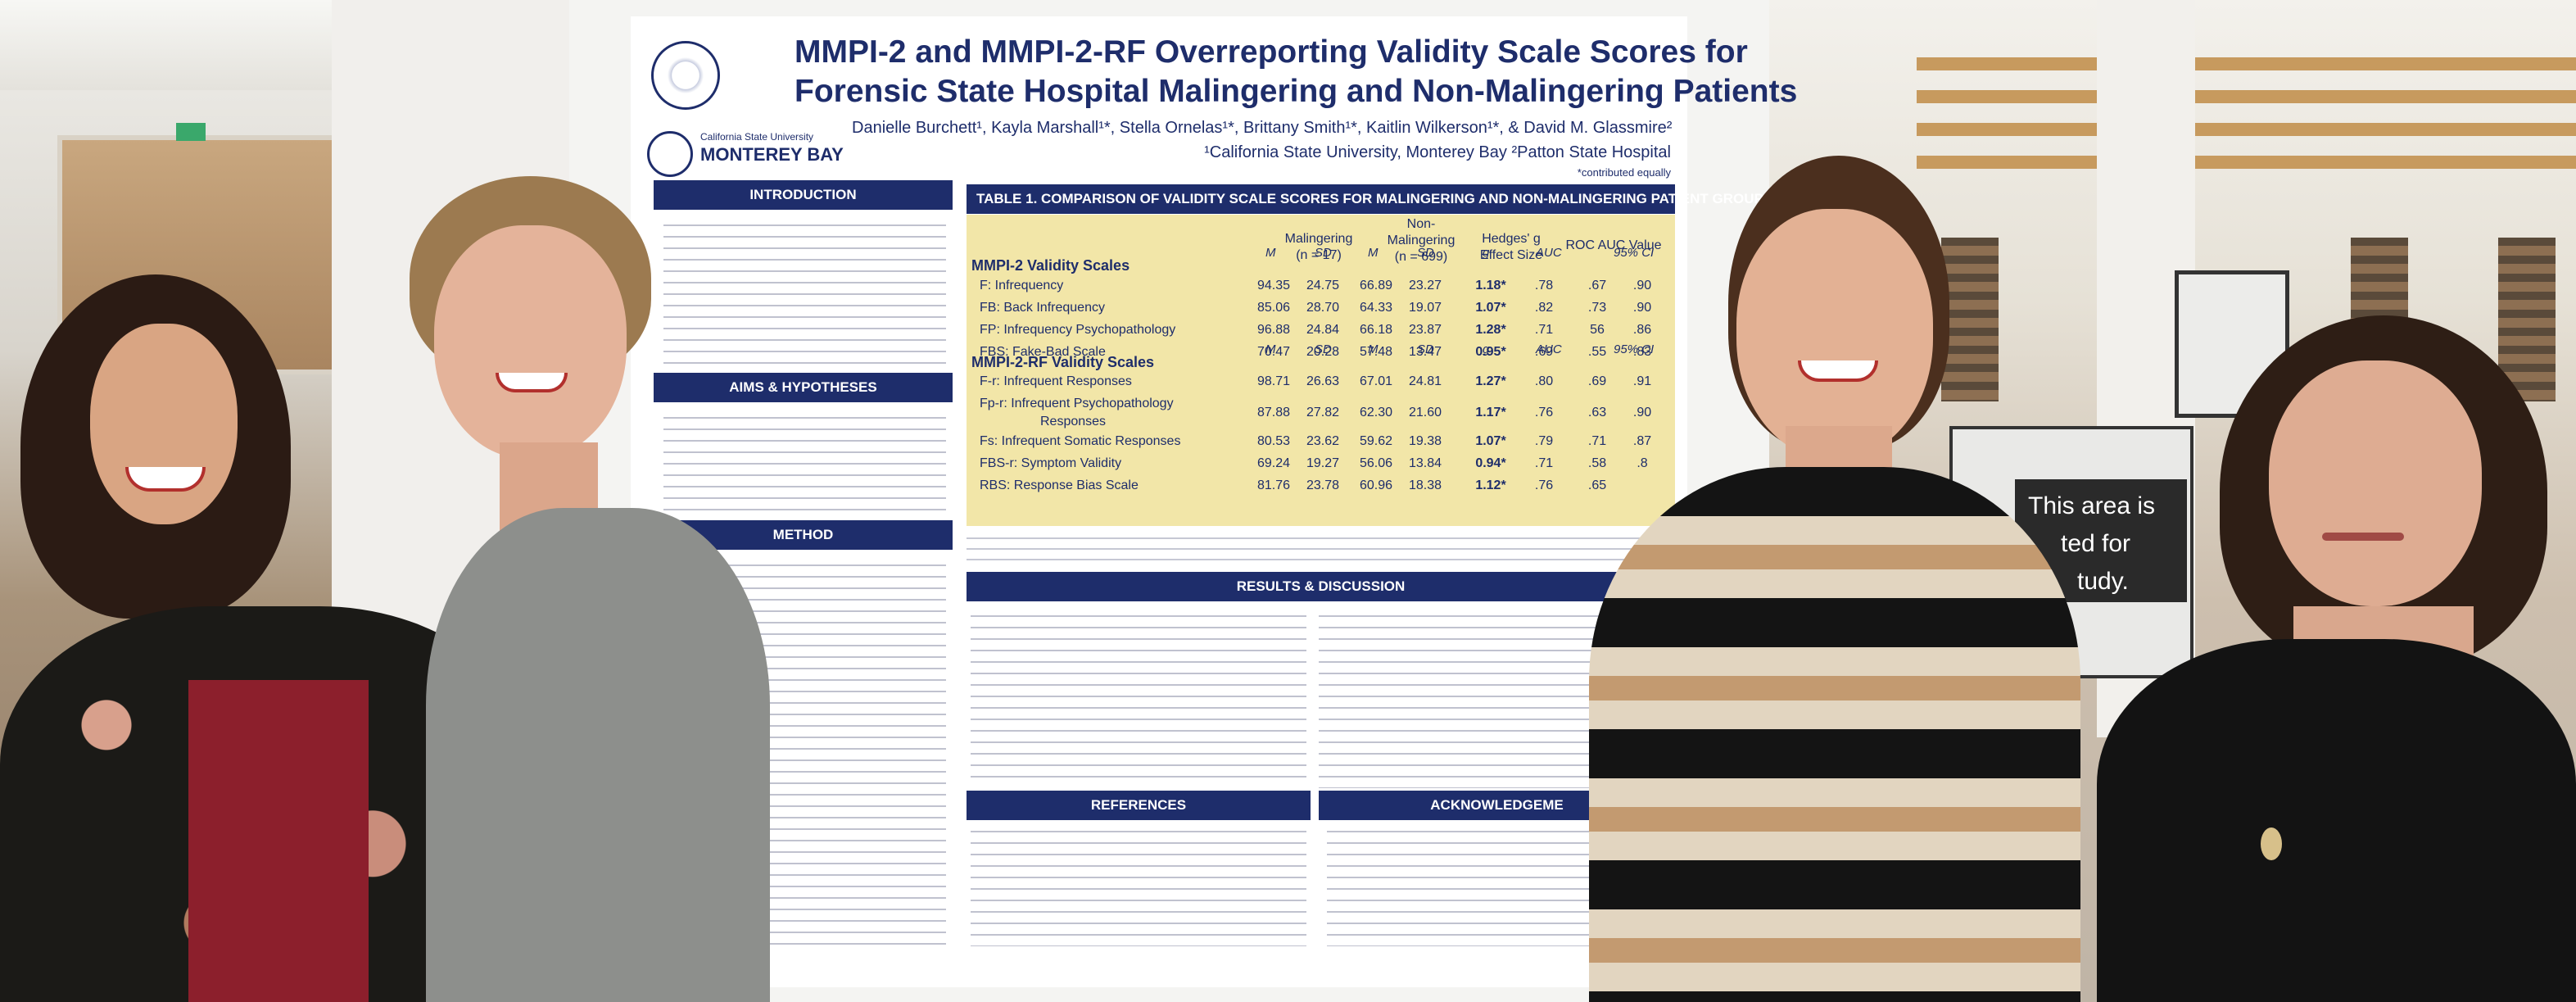 The height and width of the screenshot is (1002, 2576). I want to click on table-cell-hi: .91, so click(1642, 381).